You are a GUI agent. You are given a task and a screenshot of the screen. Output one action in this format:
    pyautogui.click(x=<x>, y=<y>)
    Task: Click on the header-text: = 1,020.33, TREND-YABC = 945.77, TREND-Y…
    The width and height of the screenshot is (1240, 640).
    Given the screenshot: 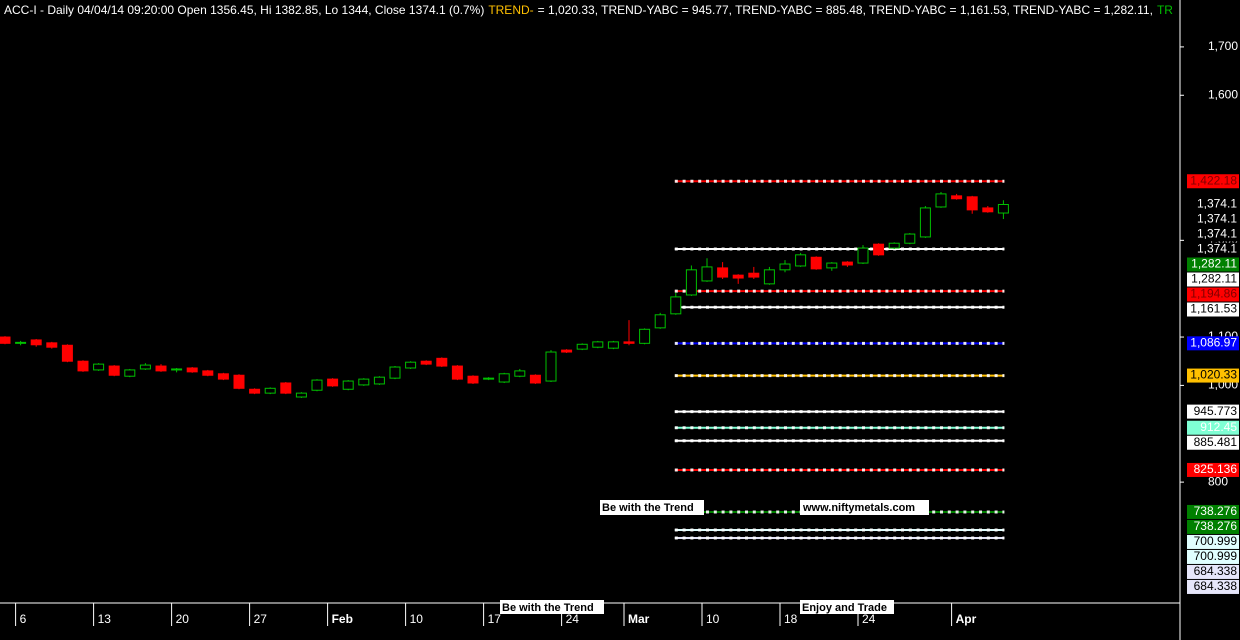 What is the action you would take?
    pyautogui.click(x=845, y=10)
    